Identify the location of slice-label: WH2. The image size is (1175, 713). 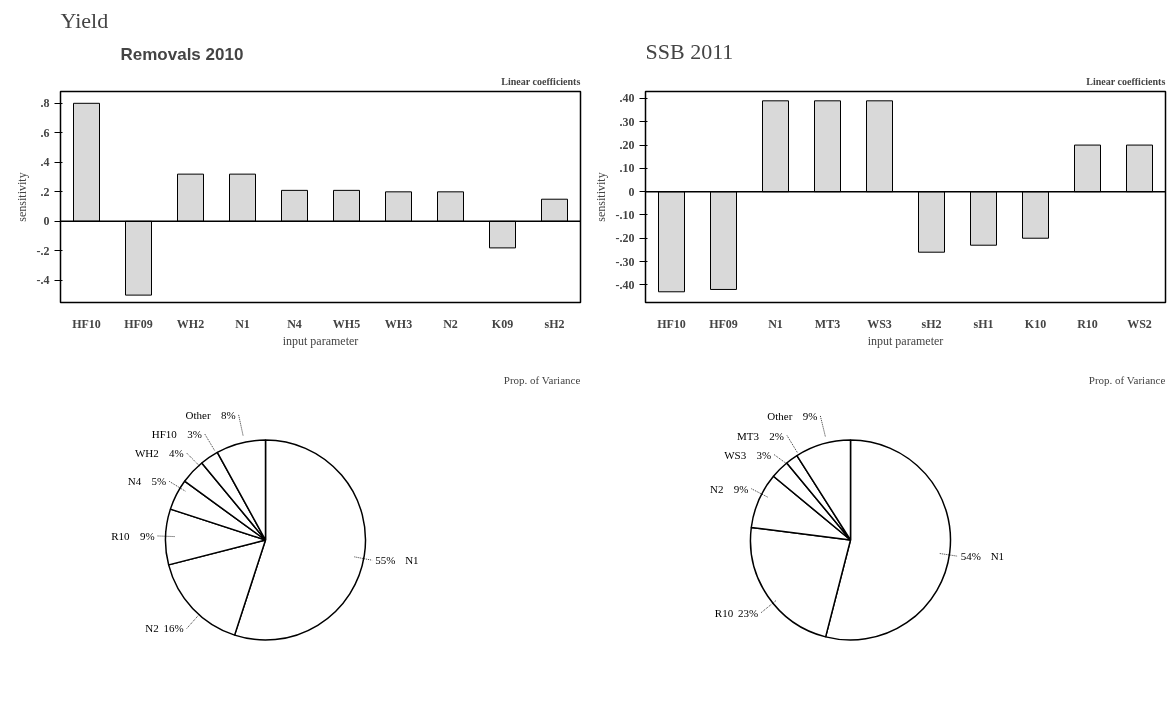
(146, 453).